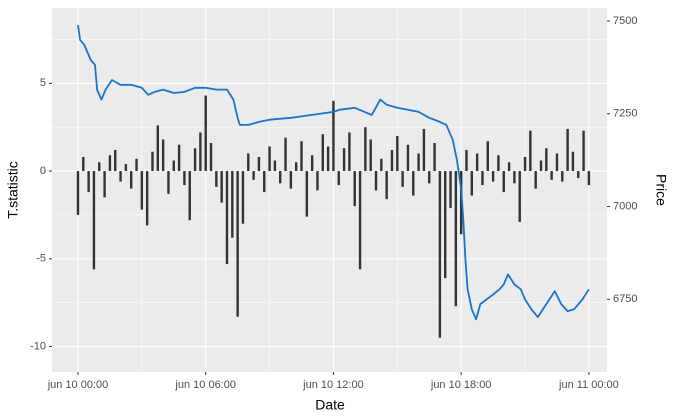  What do you see at coordinates (205, 385) in the screenshot?
I see `x-tick-label: jun 10 06:00` at bounding box center [205, 385].